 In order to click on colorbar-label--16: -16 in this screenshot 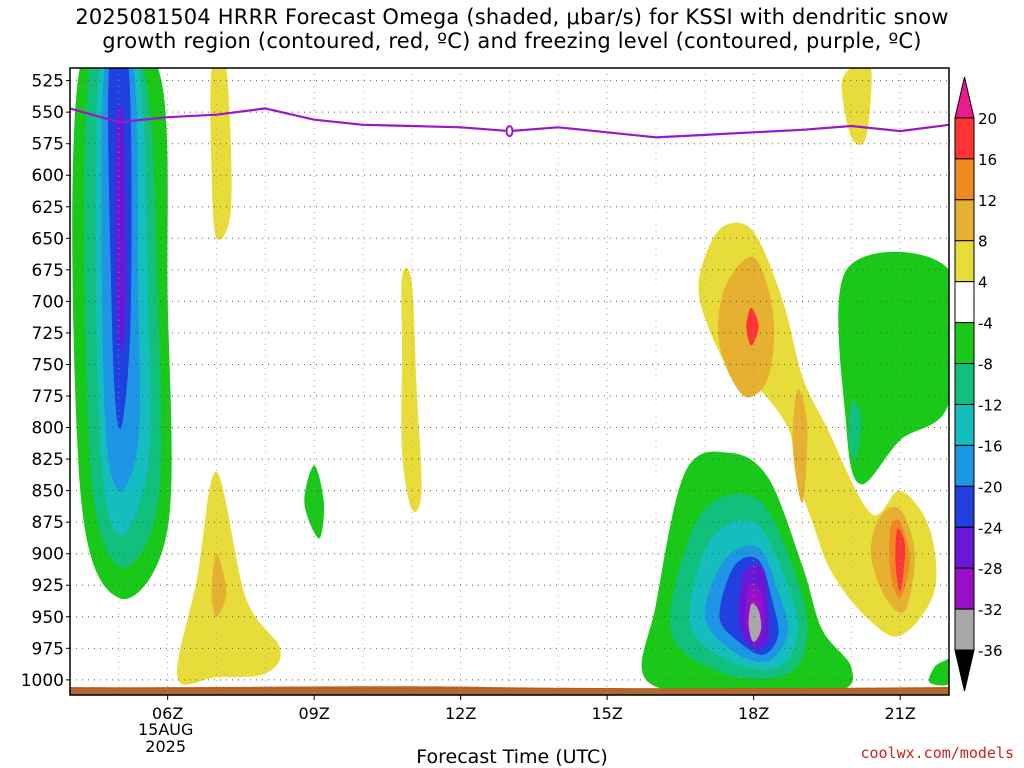, I will do `click(990, 446)`.